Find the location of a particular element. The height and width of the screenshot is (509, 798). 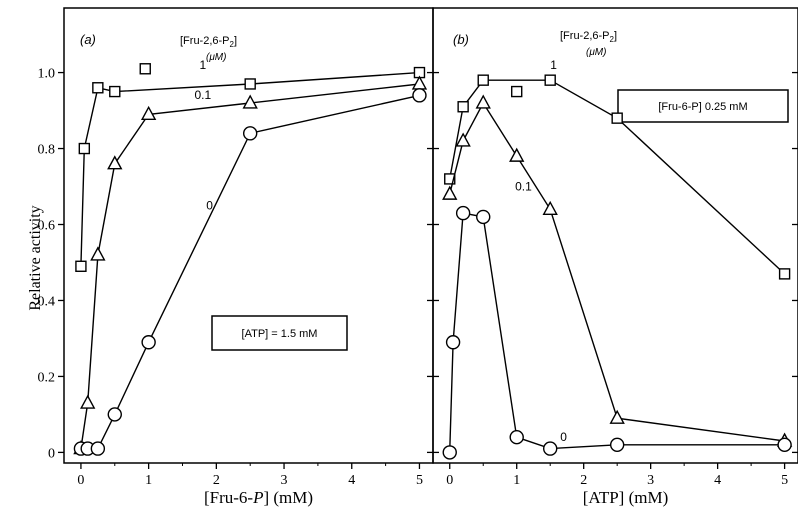

x-axis-label: [ATP] (mM) is located at coordinates (625, 497).